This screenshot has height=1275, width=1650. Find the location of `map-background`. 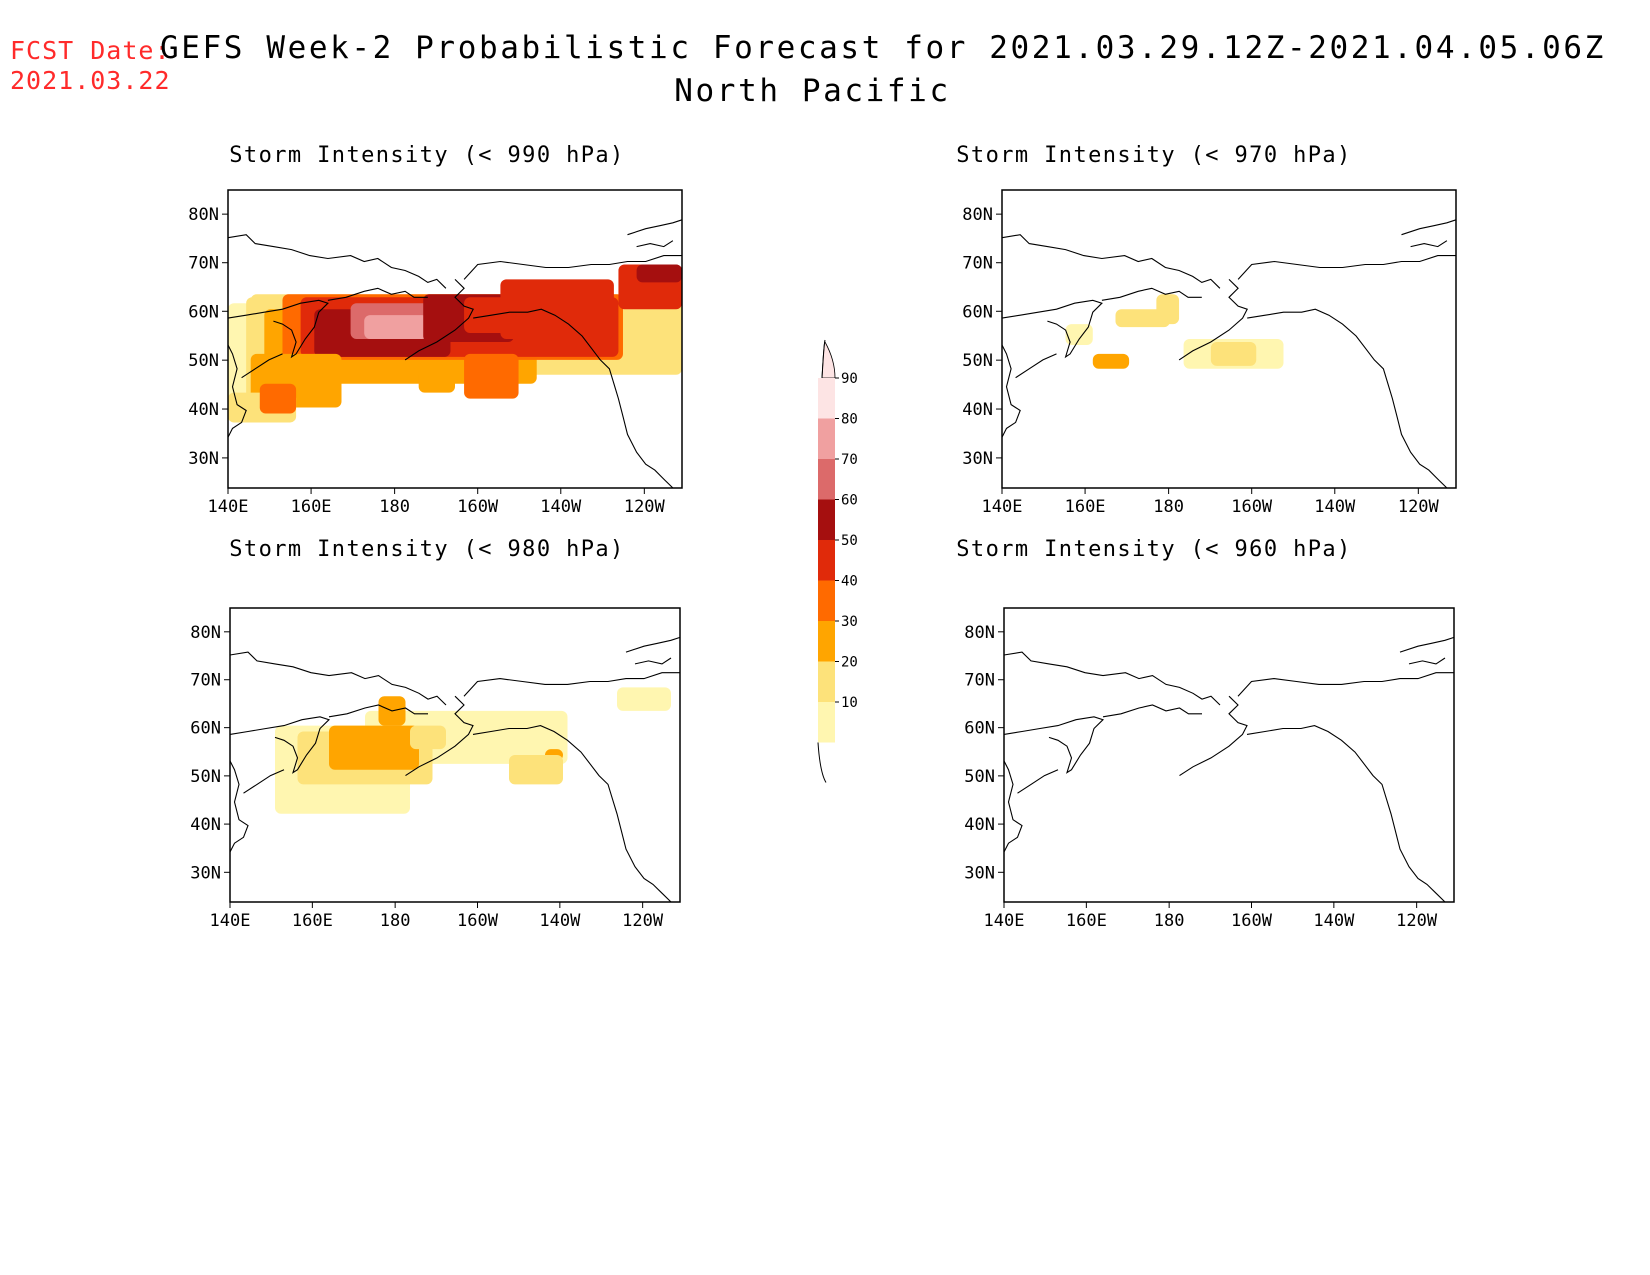

map-background is located at coordinates (1229, 755).